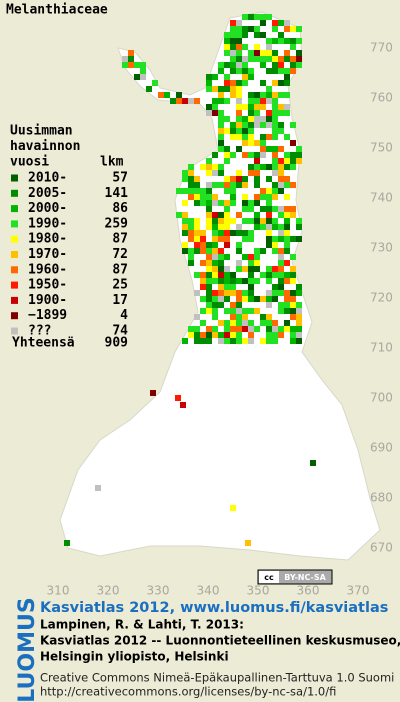  Describe the element at coordinates (43, 343) in the screenshot. I see `legend-total-label: Yhteensä` at that location.